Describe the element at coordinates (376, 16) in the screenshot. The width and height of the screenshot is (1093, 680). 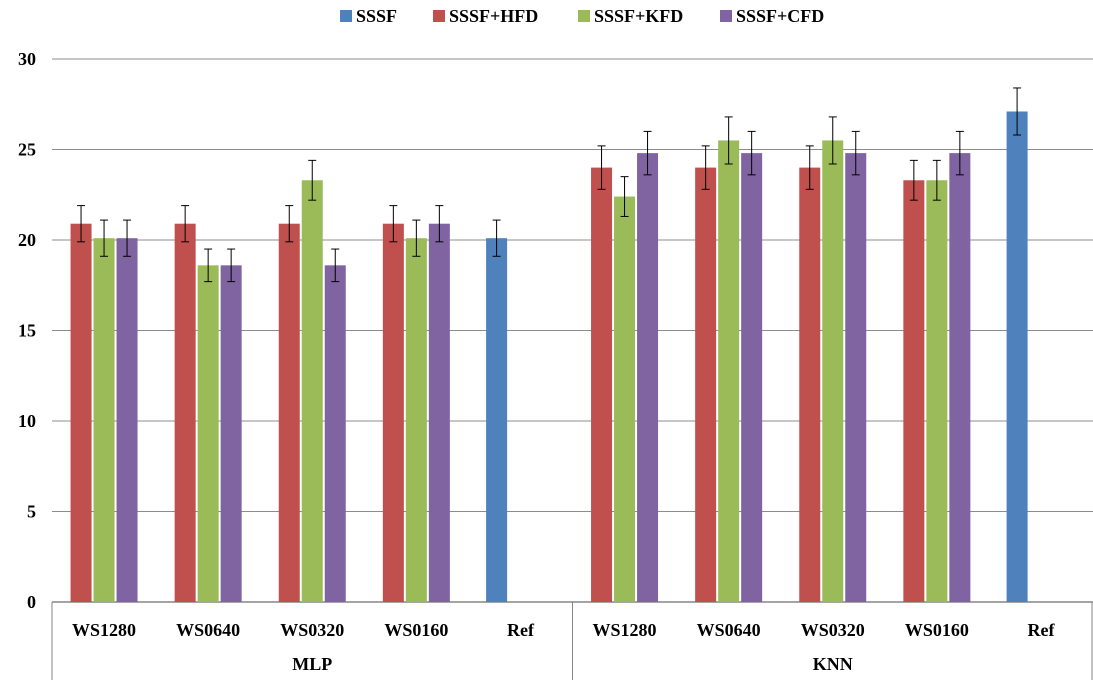
I see `legend-label: SSSF` at that location.